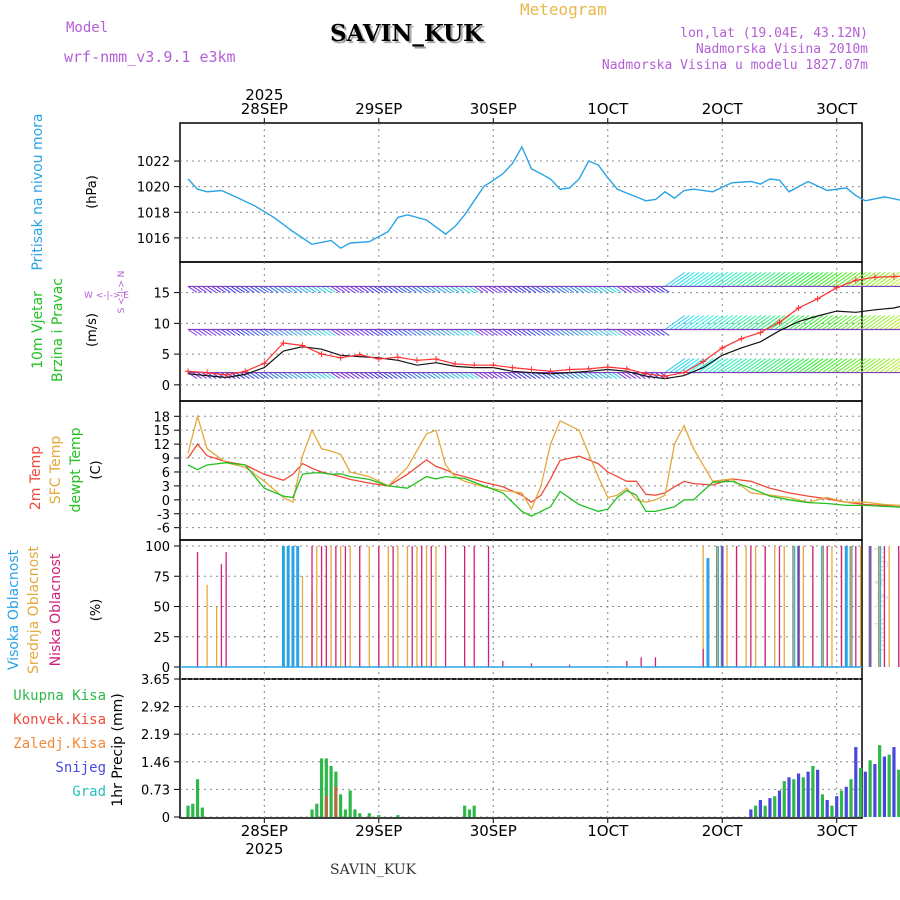 The image size is (900, 900). I want to click on temp-label-sfc: SFC Temp, so click(56, 470).